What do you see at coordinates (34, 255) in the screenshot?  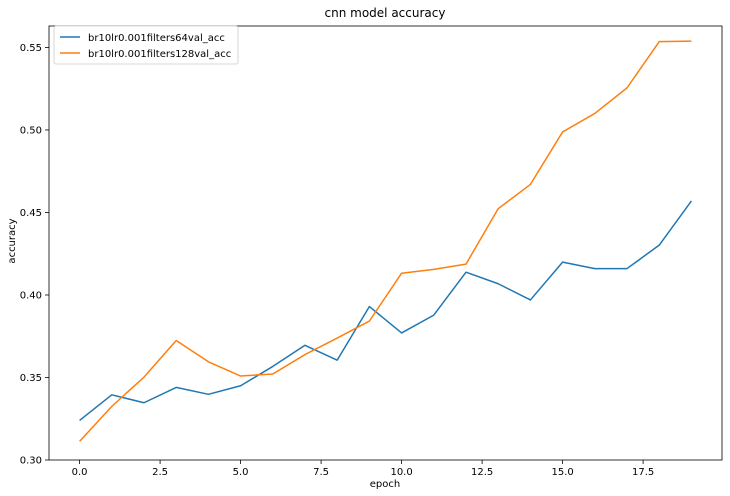 I see `y-axis: 0.30 0.35 0.40 0.45 0.50 0.55` at bounding box center [34, 255].